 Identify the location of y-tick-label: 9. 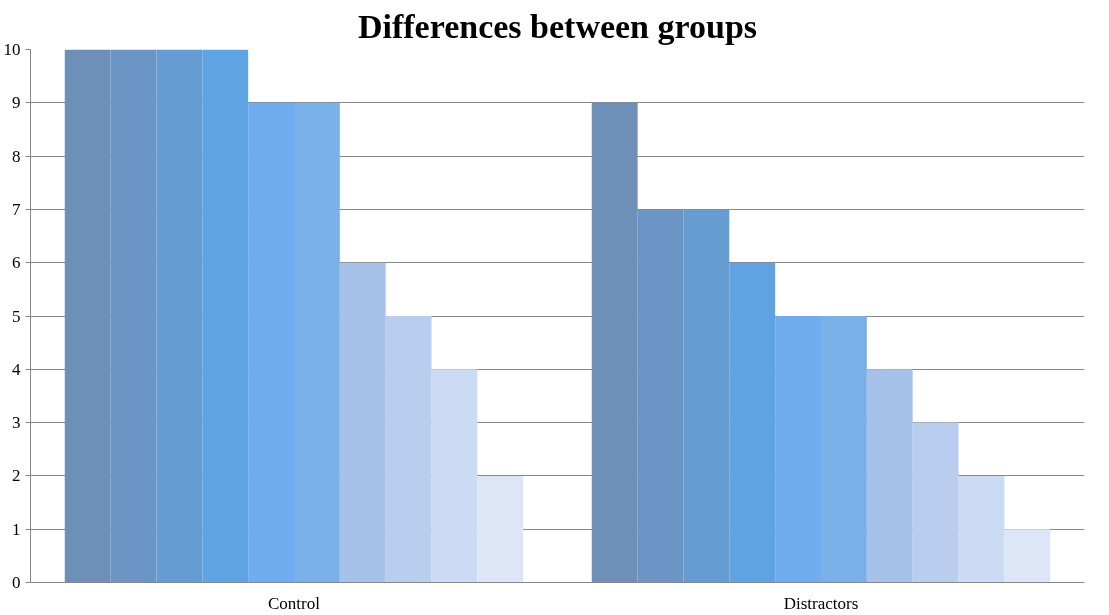
(16, 103).